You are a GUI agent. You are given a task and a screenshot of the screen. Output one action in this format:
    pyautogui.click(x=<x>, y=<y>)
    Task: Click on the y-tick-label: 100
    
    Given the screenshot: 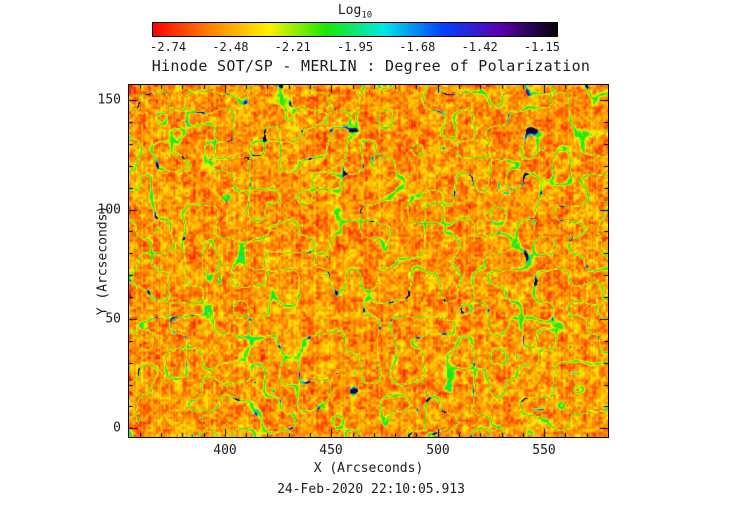 What is the action you would take?
    pyautogui.click(x=109, y=210)
    